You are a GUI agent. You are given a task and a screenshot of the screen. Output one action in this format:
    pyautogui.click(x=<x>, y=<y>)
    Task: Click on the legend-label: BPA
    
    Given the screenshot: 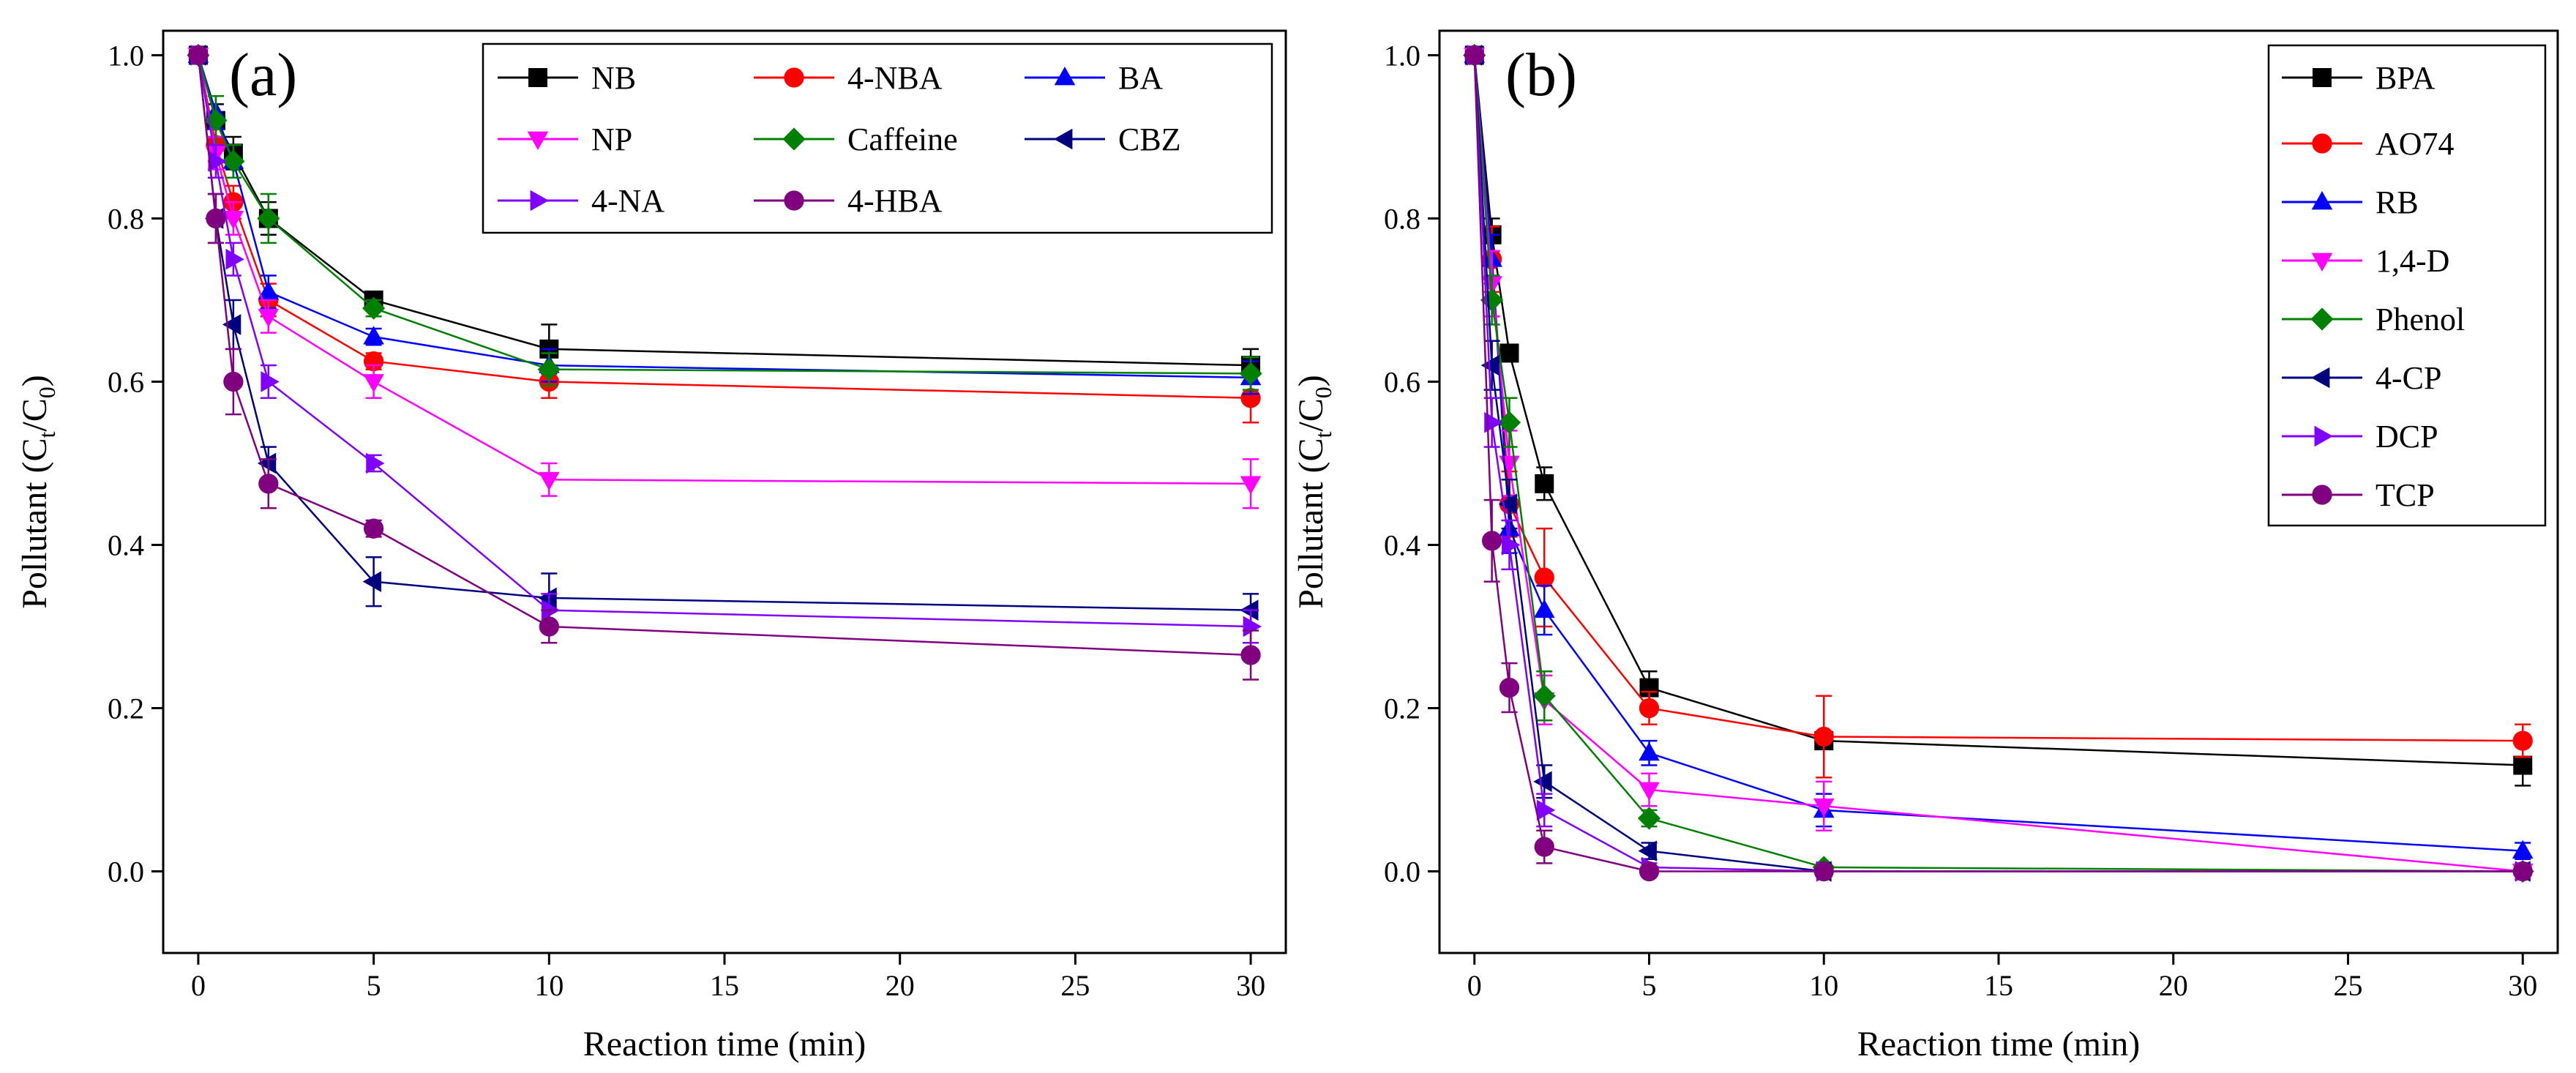 What is the action you would take?
    pyautogui.click(x=2405, y=78)
    